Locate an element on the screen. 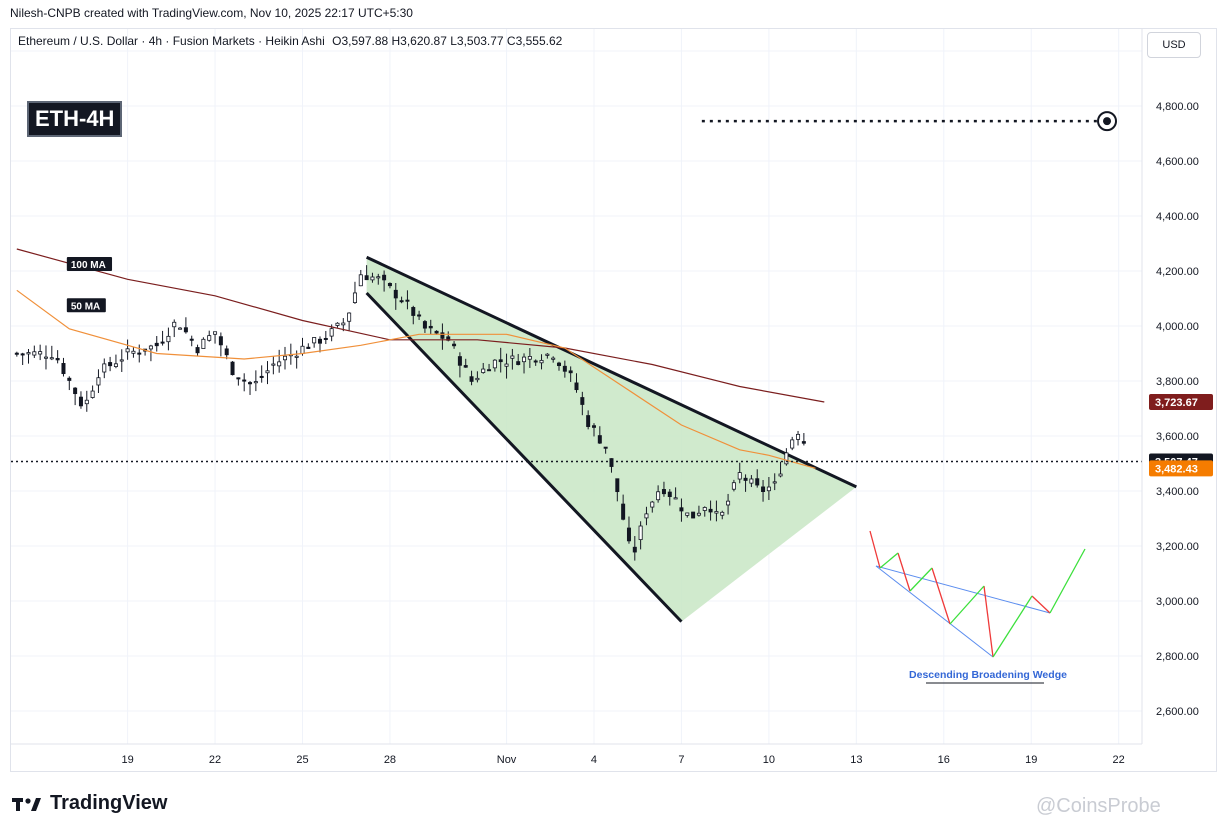 The height and width of the screenshot is (833, 1223). x-tick-label: 28 is located at coordinates (390, 760).